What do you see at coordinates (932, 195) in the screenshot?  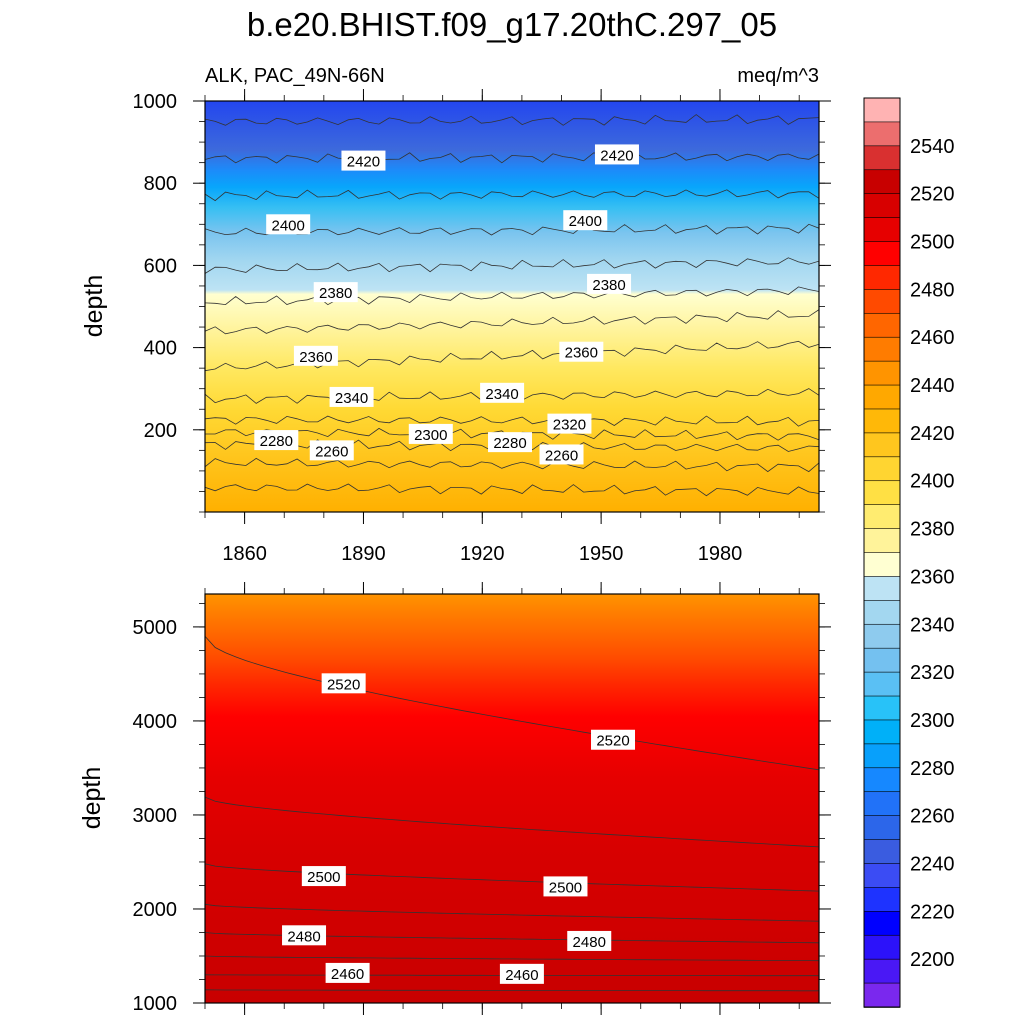 I see `colorbar-tick-label: 2520` at bounding box center [932, 195].